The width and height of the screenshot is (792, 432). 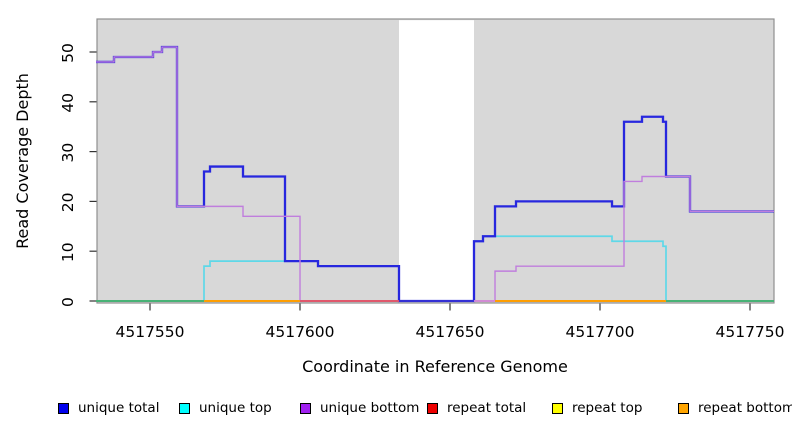 I want to click on y-axis-tick-label: 20, so click(x=68, y=203).